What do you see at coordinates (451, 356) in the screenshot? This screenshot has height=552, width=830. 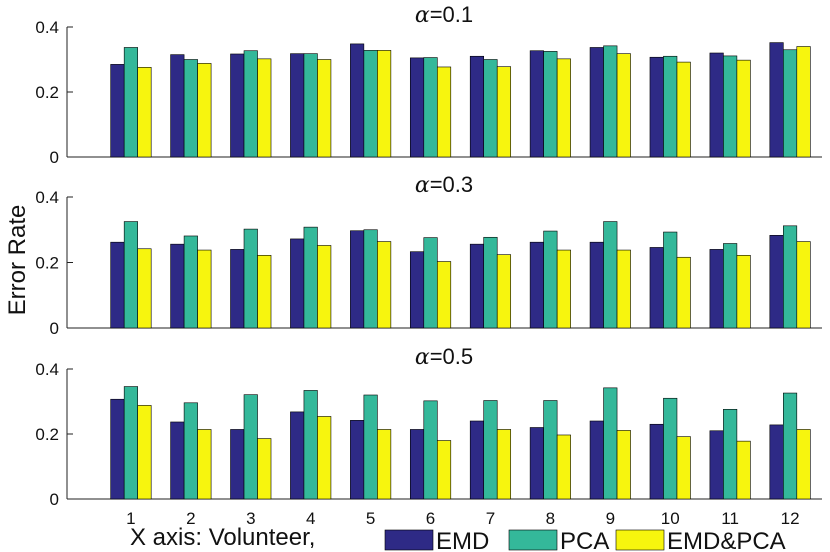 I see `panel-title-value: =0.5` at bounding box center [451, 356].